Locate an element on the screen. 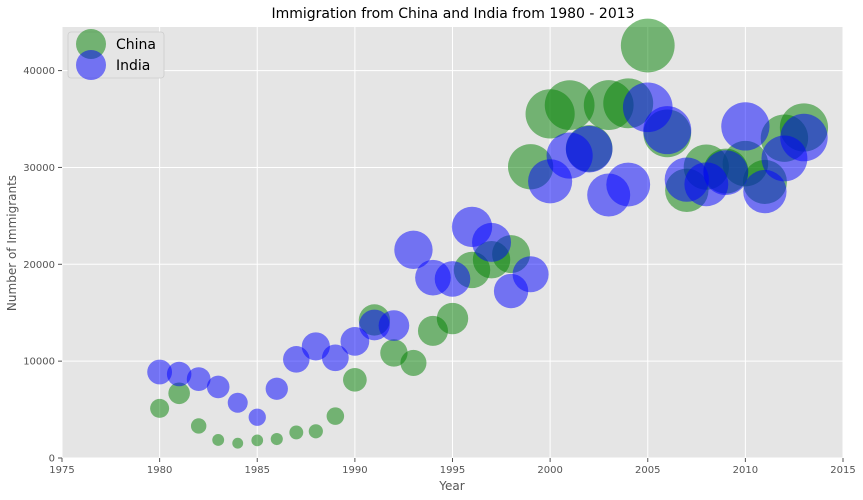 This screenshot has width=863, height=500. x-tick-label: 1980 is located at coordinates (159, 470).